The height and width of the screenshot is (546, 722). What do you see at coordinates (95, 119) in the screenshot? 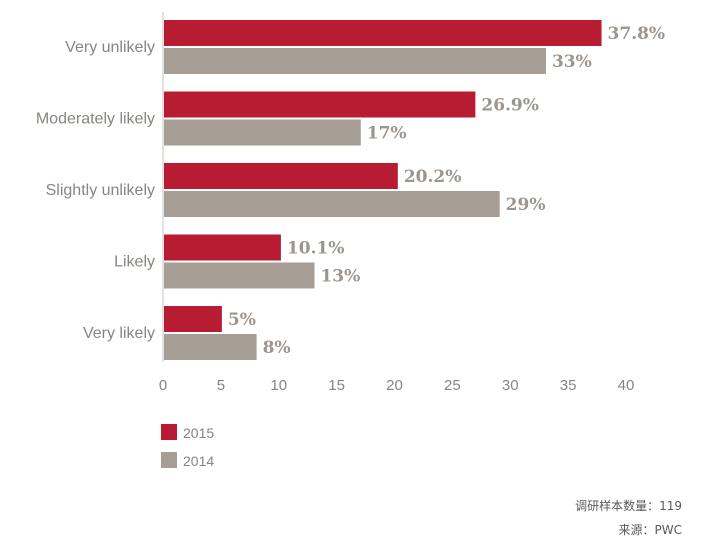
I see `category-label: Moderately likely` at bounding box center [95, 119].